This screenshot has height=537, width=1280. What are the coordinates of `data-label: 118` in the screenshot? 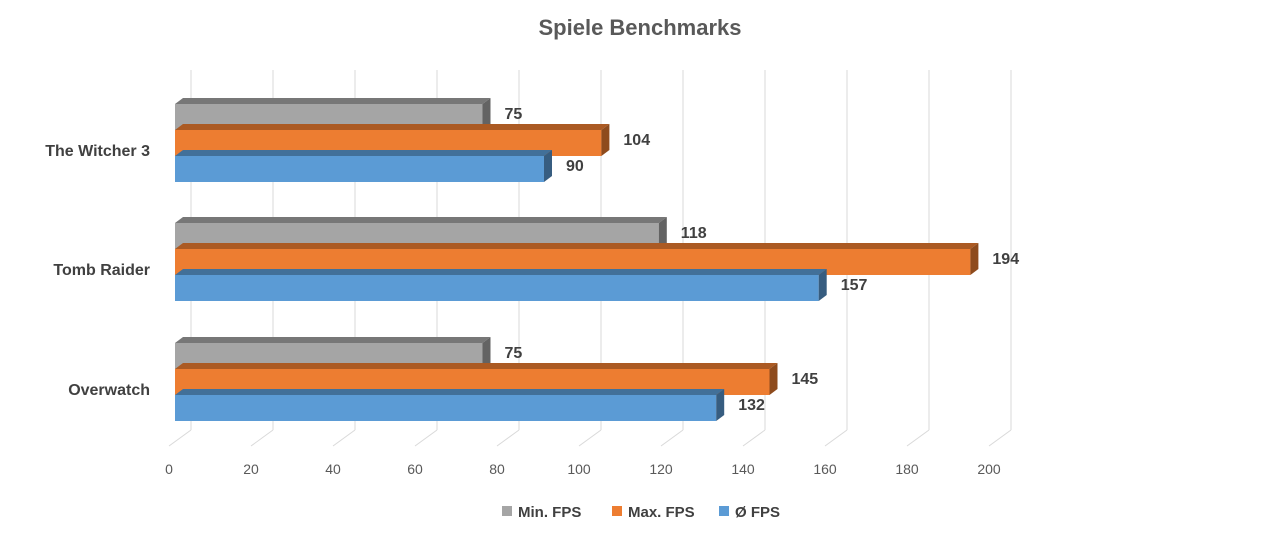 It's located at (694, 233).